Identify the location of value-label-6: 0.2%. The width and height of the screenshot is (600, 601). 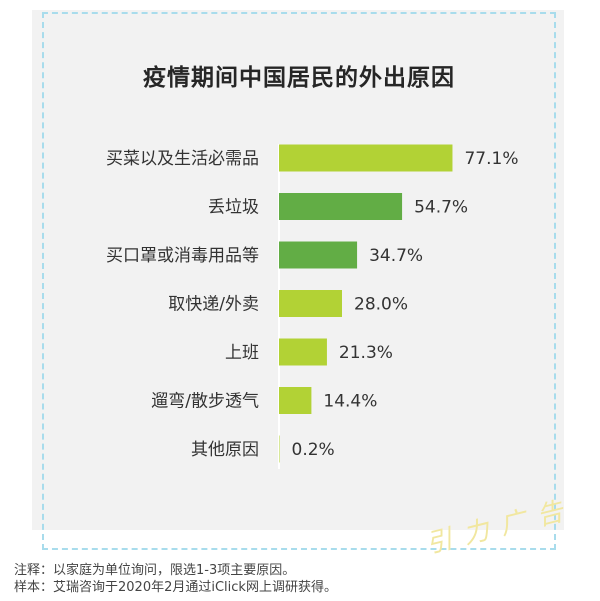
(313, 450).